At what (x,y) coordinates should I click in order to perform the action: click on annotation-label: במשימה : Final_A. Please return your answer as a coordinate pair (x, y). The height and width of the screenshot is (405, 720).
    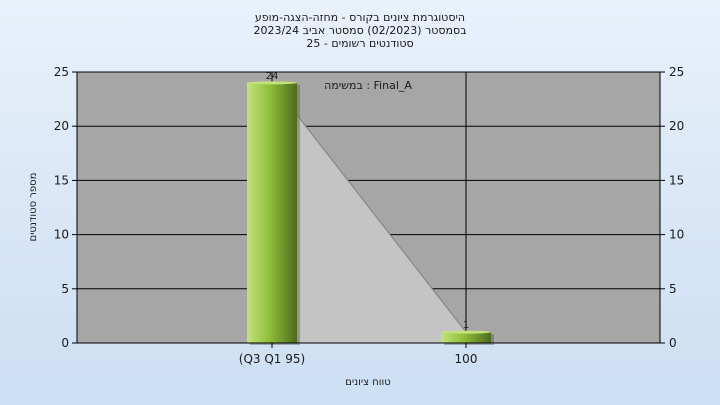
    Looking at the image, I should click on (368, 85).